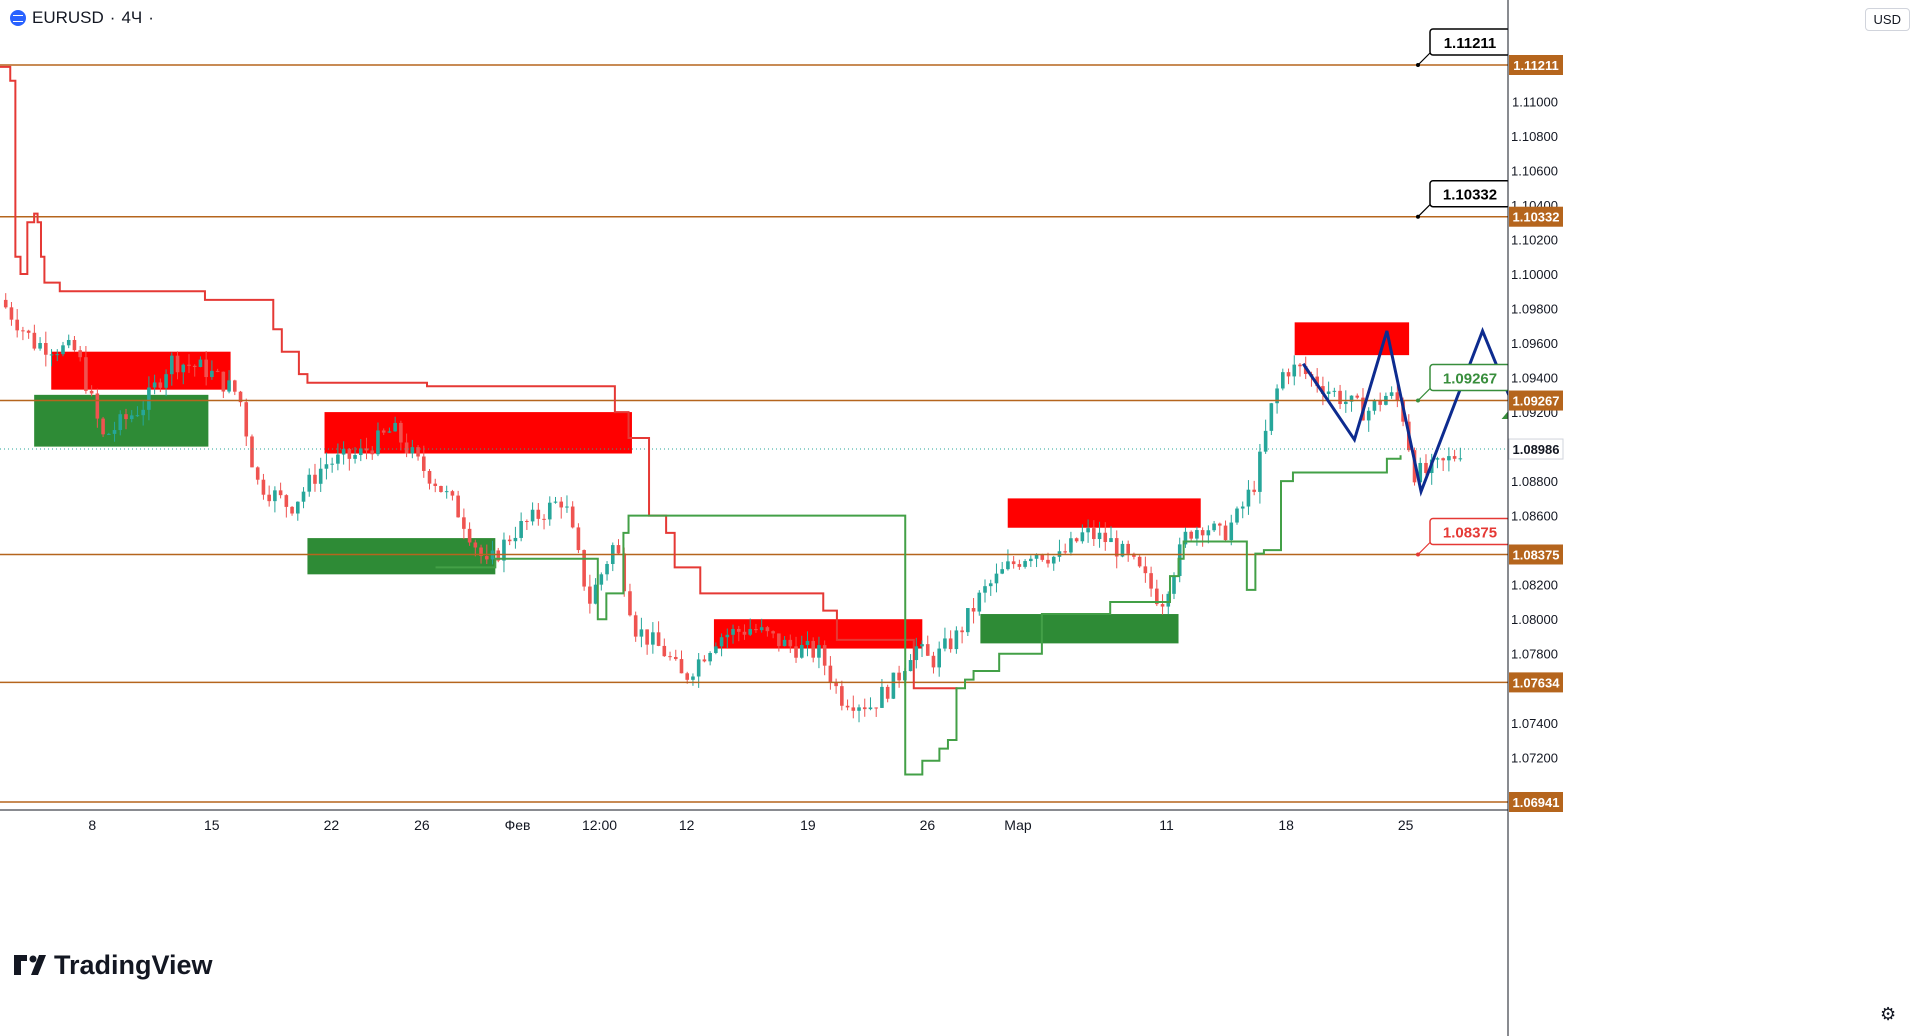 The height and width of the screenshot is (1036, 1920). Describe the element at coordinates (1406, 825) in the screenshot. I see `time-tick-label: 25` at that location.